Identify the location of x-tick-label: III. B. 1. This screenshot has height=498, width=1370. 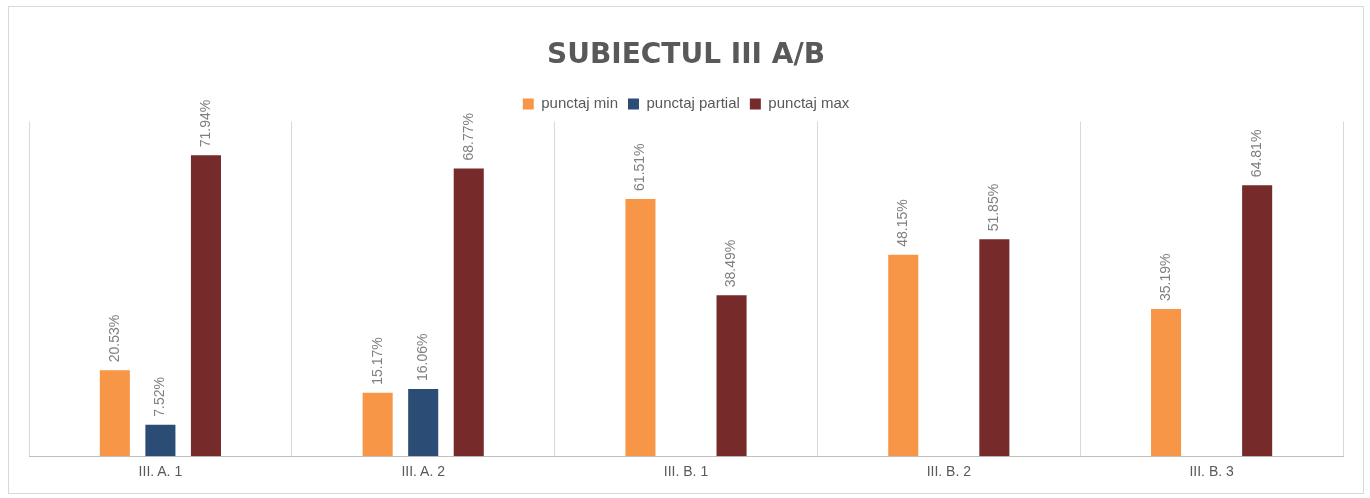
(686, 471).